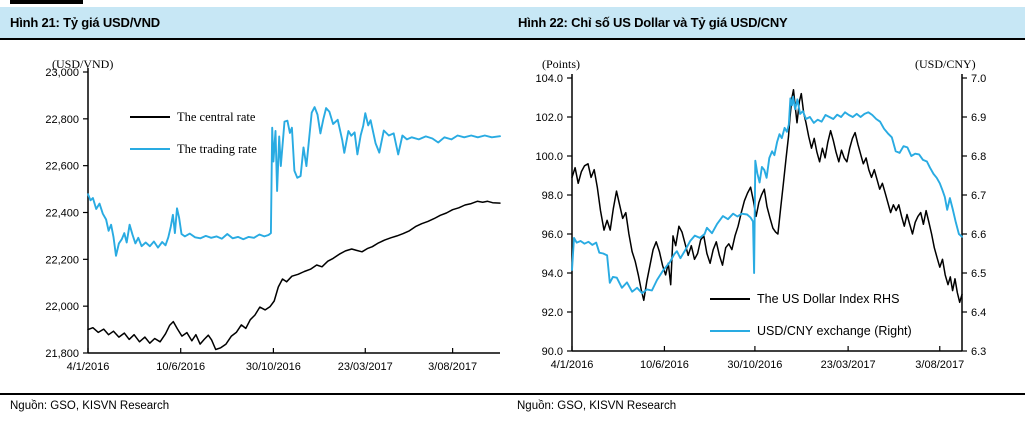  What do you see at coordinates (46, 2) in the screenshot?
I see `top-border-fragment` at bounding box center [46, 2].